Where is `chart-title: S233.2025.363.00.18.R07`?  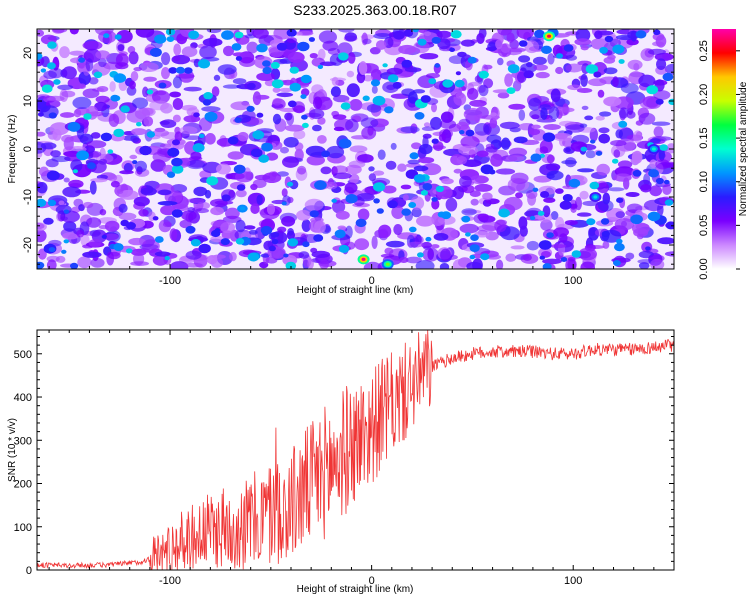
chart-title: S233.2025.363.00.18.R07 is located at coordinates (375, 10).